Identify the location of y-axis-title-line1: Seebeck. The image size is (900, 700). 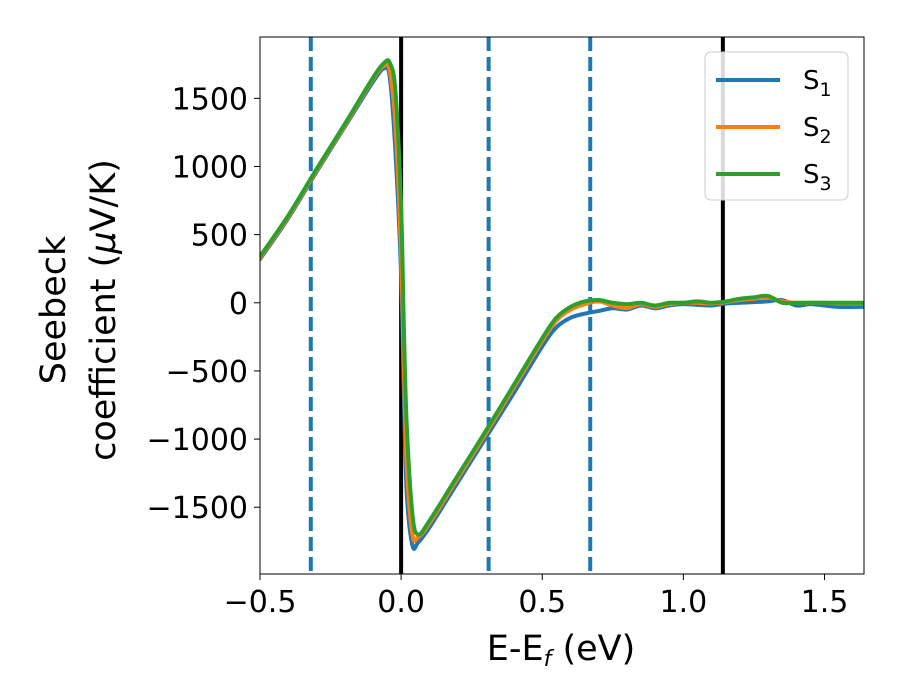
(54, 309).